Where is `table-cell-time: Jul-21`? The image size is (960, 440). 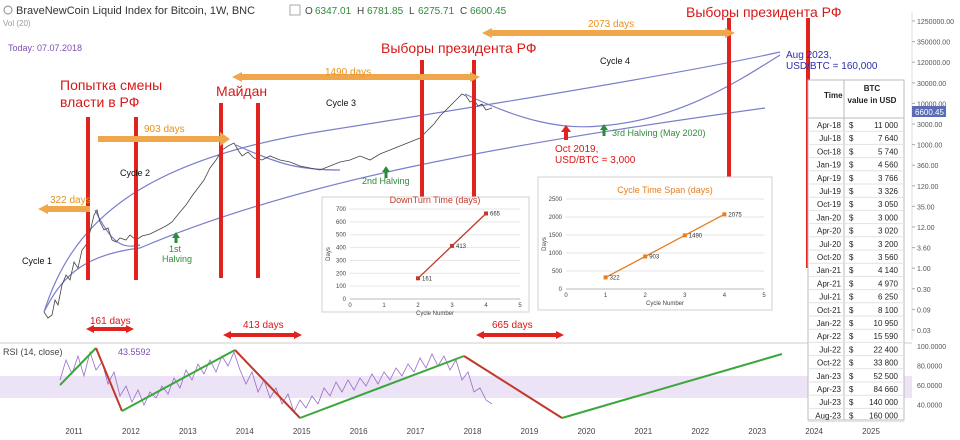 table-cell-time: Jul-21 is located at coordinates (830, 297).